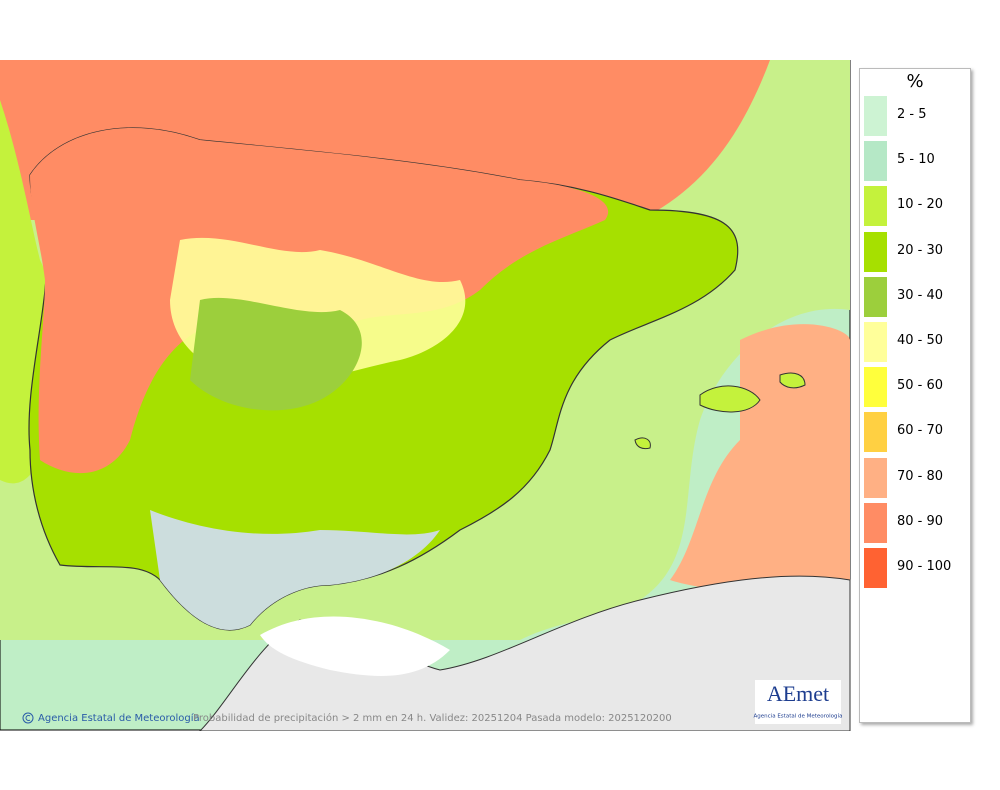 The image size is (1000, 790). Describe the element at coordinates (920, 295) in the screenshot. I see `legend-label: 30 - 40` at that location.